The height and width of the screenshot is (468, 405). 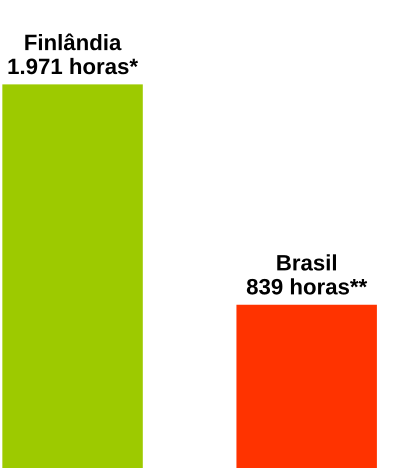 What do you see at coordinates (306, 262) in the screenshot?
I see `x-tick-label: Brasil` at bounding box center [306, 262].